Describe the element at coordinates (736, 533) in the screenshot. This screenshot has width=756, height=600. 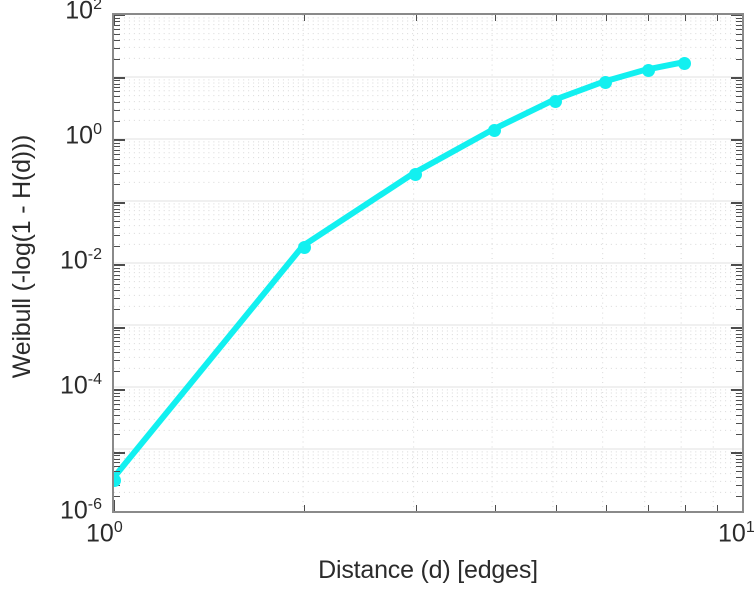
I see `x-tick-label: 10¹` at that location.